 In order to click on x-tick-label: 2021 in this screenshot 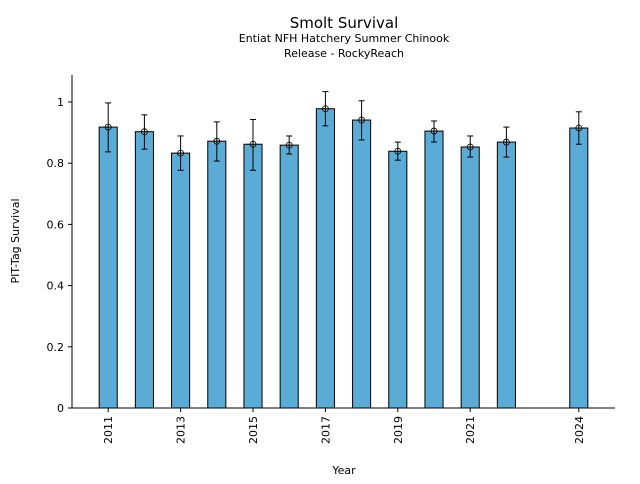, I will do `click(470, 430)`.